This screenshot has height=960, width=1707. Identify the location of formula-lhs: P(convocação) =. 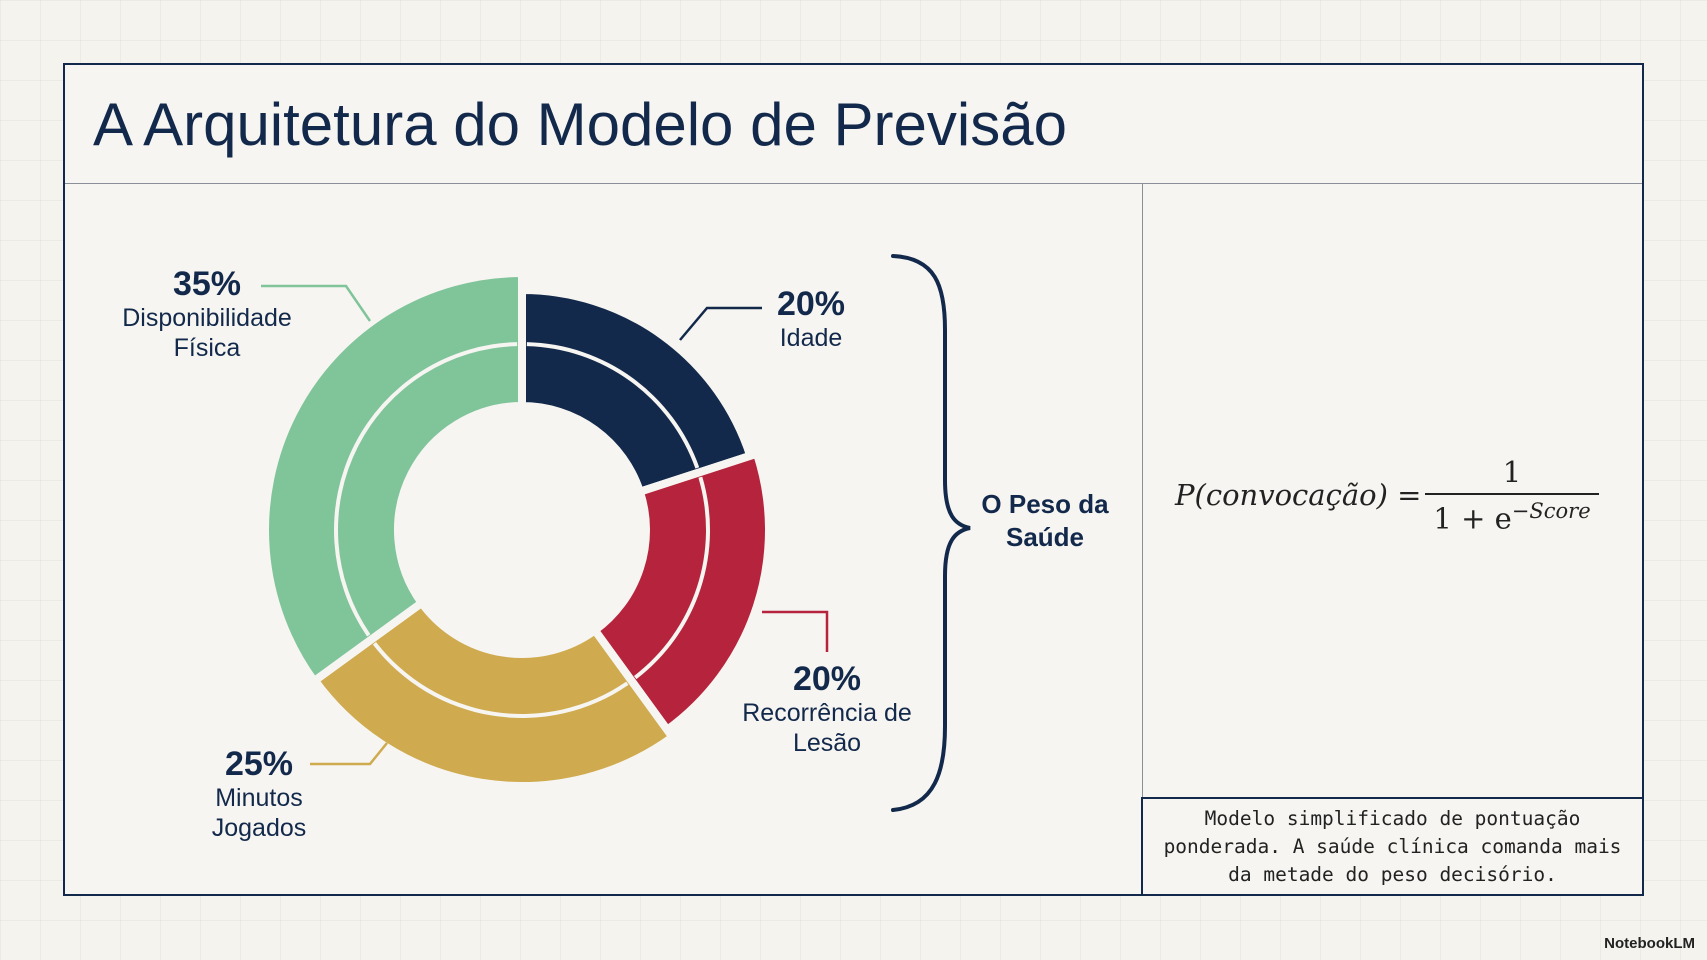
(1298, 495).